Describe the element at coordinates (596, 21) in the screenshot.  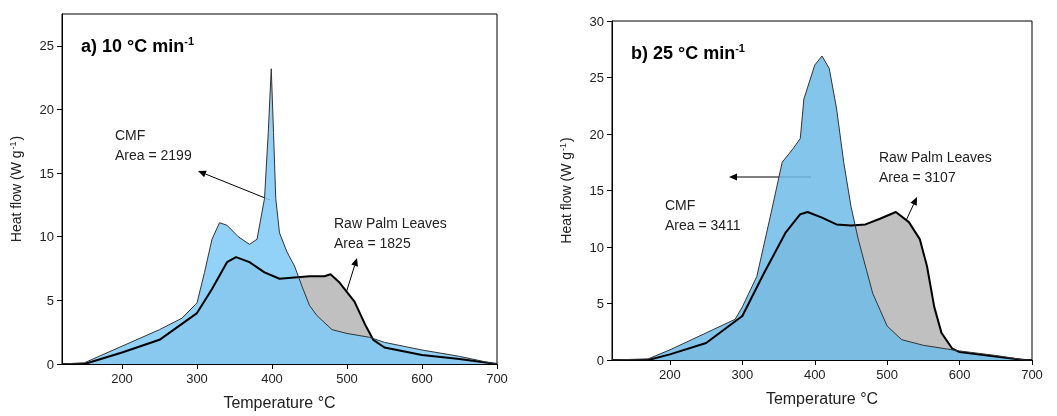
I see `y-tick-label: 30` at that location.